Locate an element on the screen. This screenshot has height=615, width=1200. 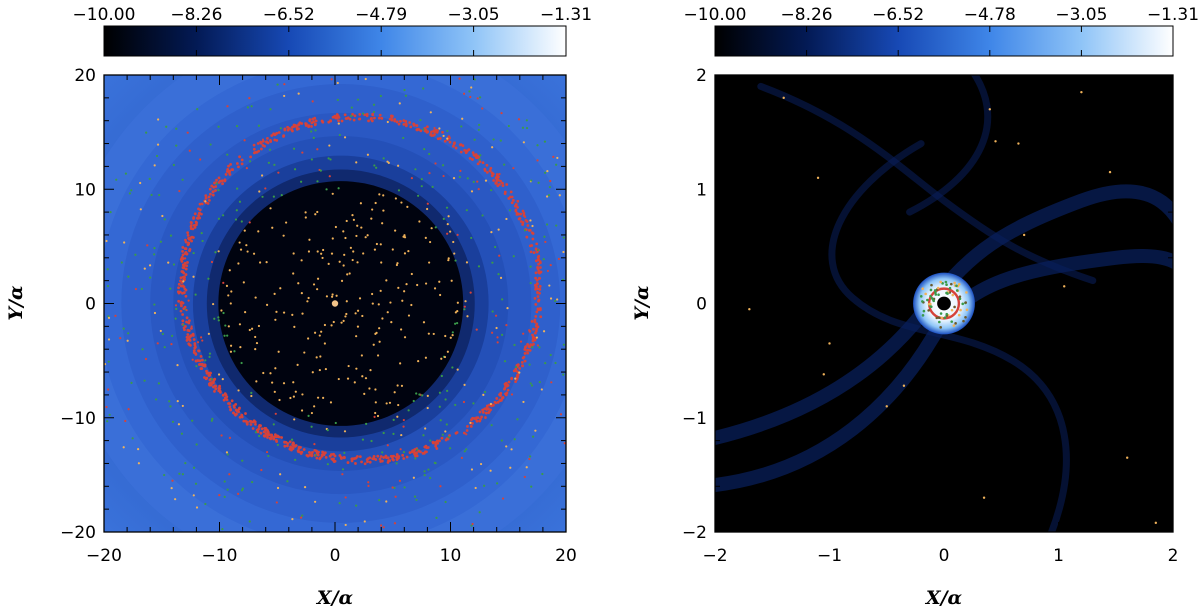
colorbar-right: −10.00 −8.26 −6.52 −4.78 −3.05 −1.31 is located at coordinates (941, 31).